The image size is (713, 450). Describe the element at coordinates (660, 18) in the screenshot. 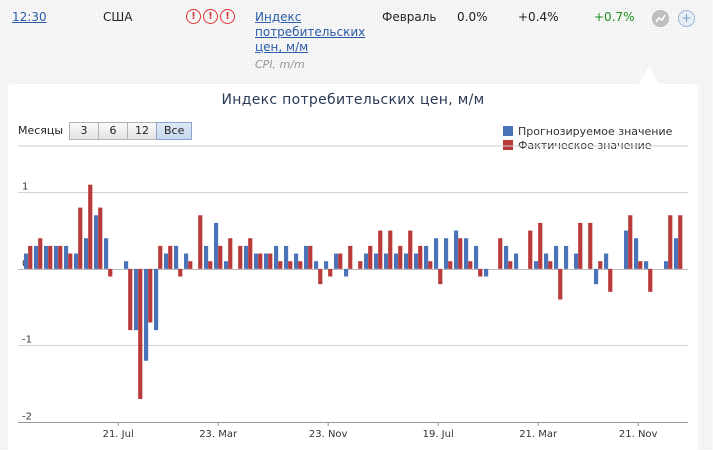

I see `chart-icon` at that location.